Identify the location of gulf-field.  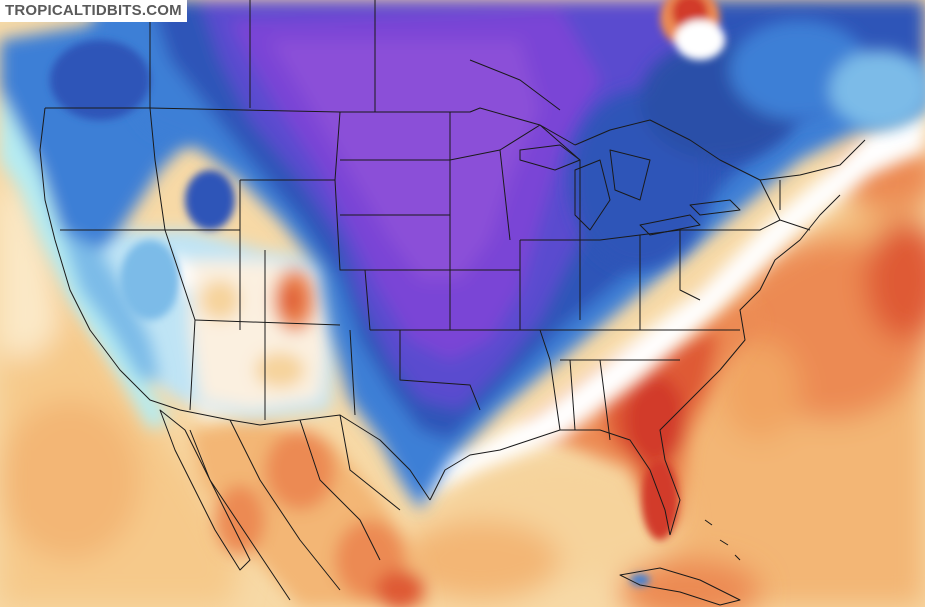
(580, 533).